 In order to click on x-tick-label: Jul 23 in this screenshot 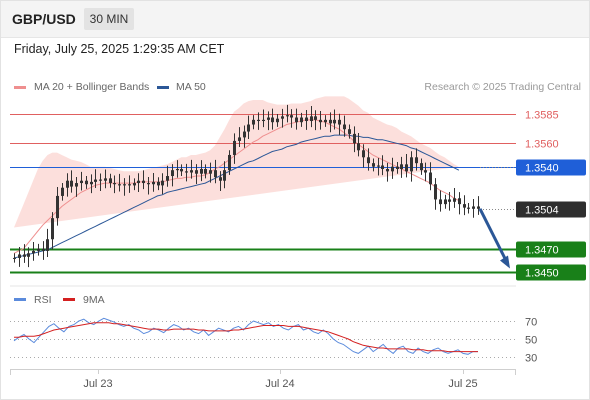, I will do `click(97, 384)`.